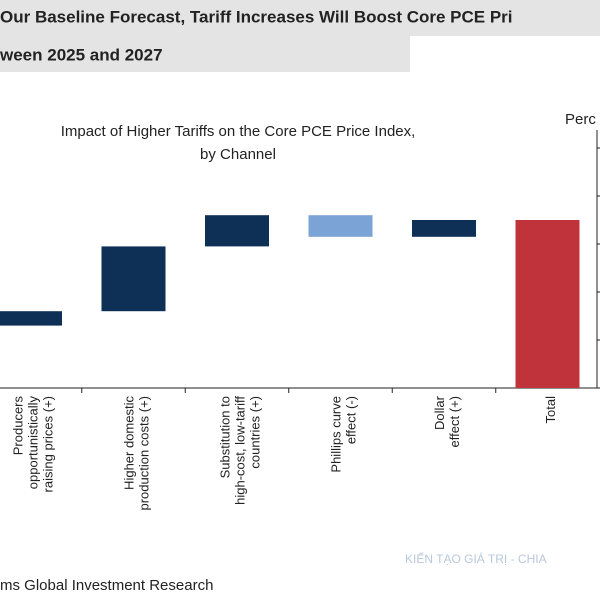 The height and width of the screenshot is (600, 600). Describe the element at coordinates (106, 585) in the screenshot. I see `source-note: ms Global Investment Research` at that location.